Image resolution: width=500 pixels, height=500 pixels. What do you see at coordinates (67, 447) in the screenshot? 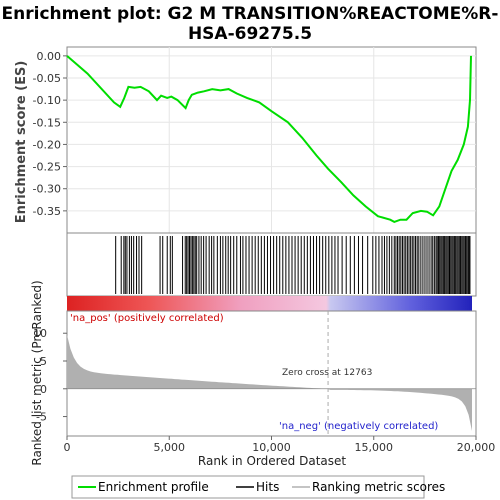
I see `x-tick-label: 0` at bounding box center [67, 447].